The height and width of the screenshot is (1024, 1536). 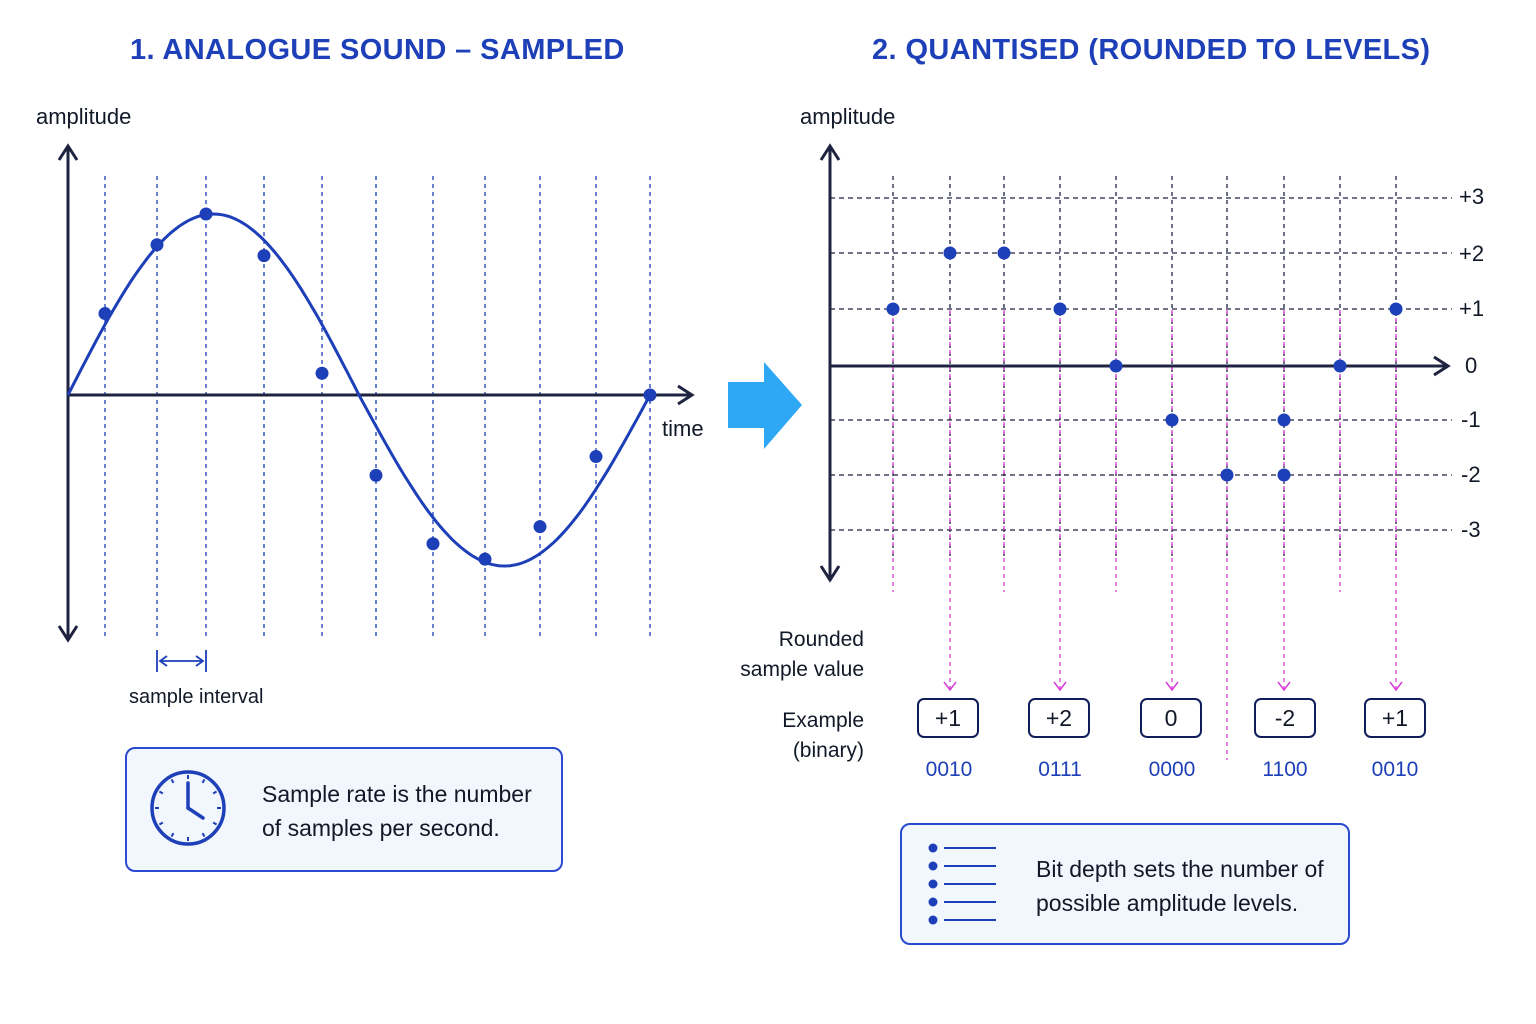 I want to click on example-binary-label: Example (binary), so click(x=823, y=735).